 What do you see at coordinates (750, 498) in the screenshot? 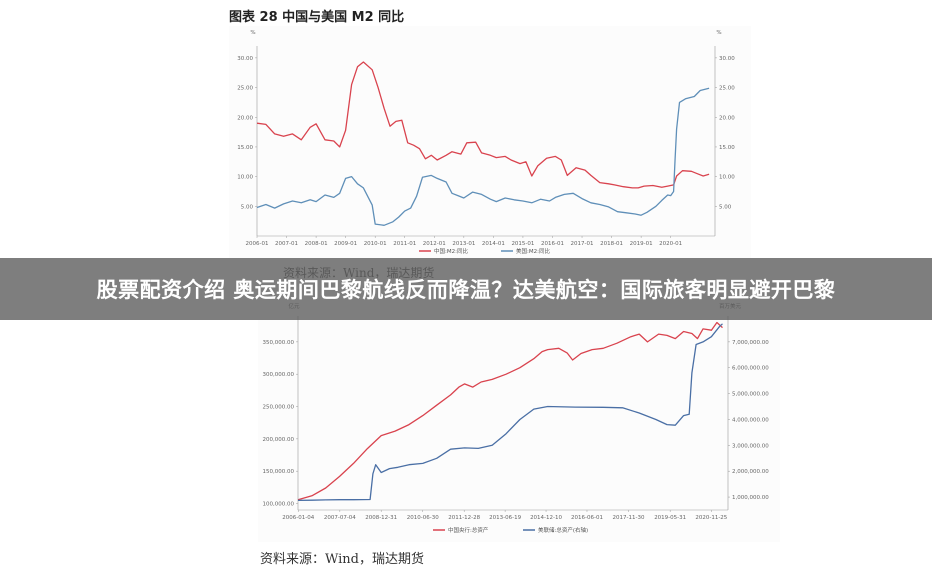
I see `y-tick-label-right: 1,000,000.00` at bounding box center [750, 498].